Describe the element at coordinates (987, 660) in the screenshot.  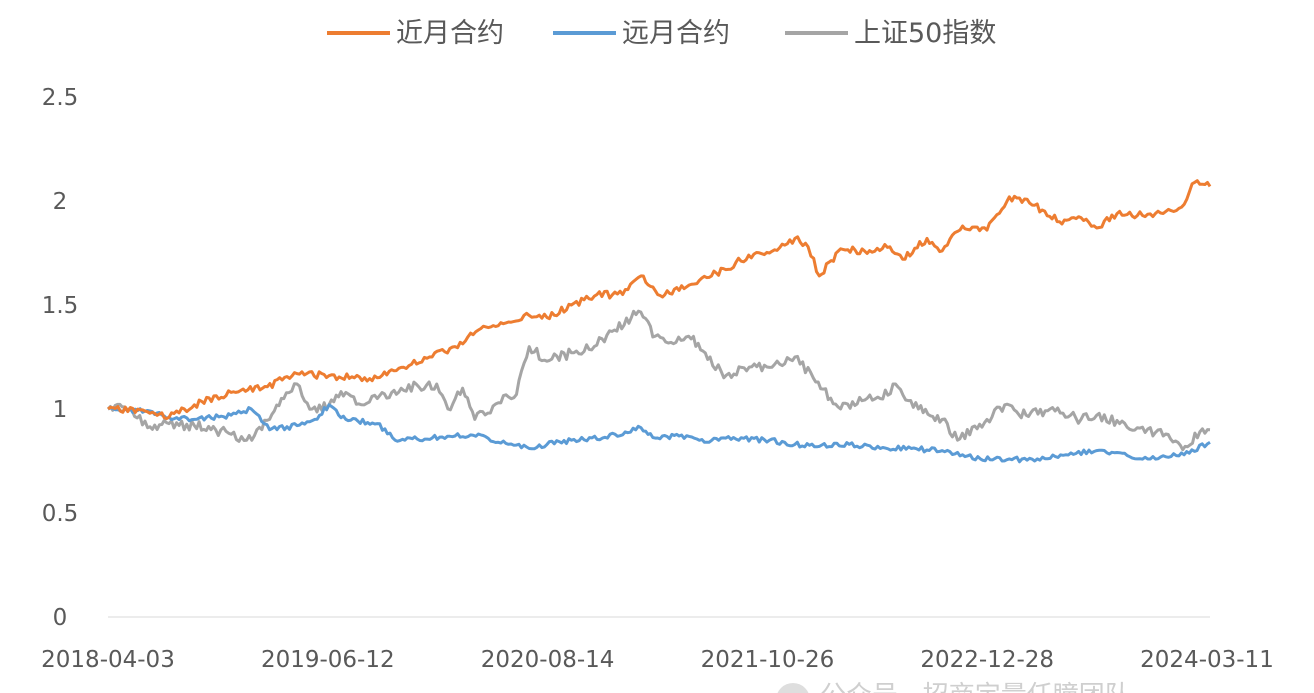
I see `x-tick-label: 2022-12-28` at that location.